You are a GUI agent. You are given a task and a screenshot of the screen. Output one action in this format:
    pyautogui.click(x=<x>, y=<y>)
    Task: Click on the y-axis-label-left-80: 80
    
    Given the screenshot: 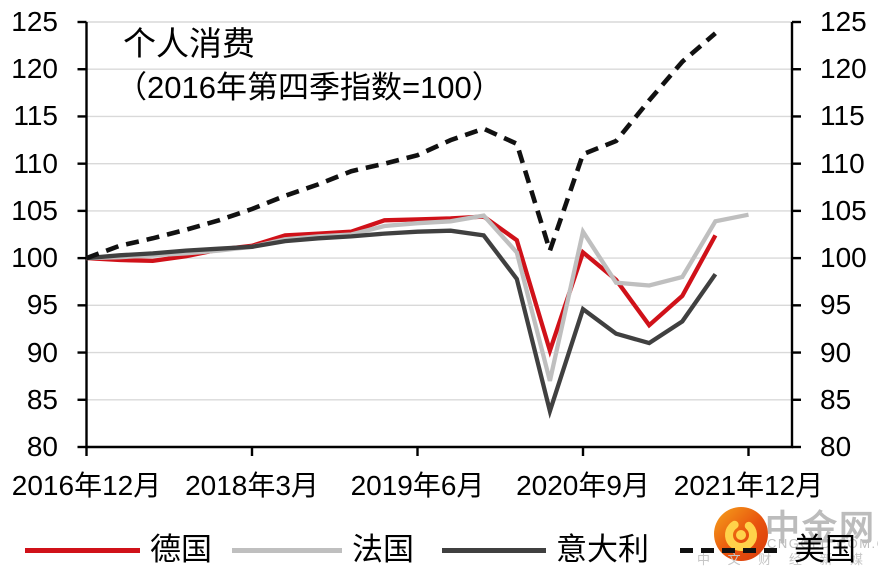 What is the action you would take?
    pyautogui.click(x=42, y=446)
    